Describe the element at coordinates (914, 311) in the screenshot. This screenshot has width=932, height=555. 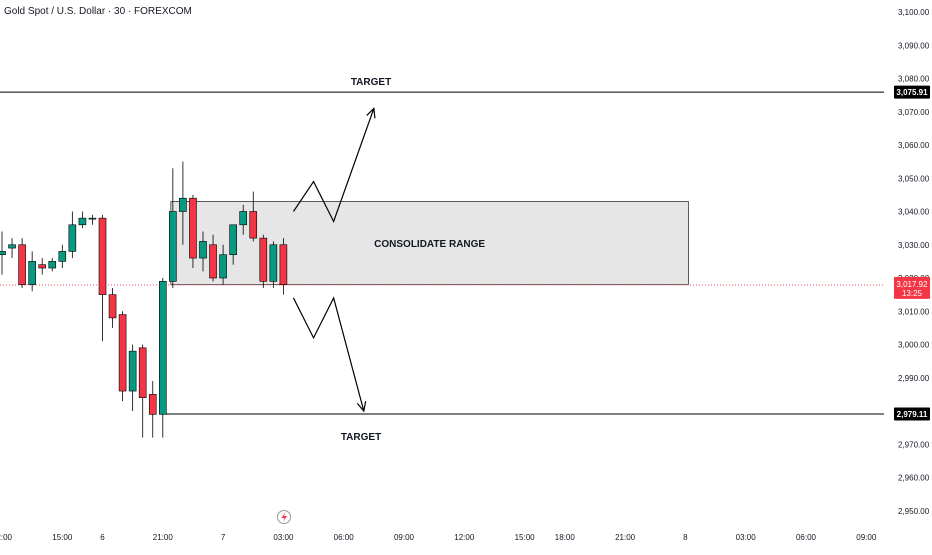
I see `price-tick-label: 3,010.00` at that location.